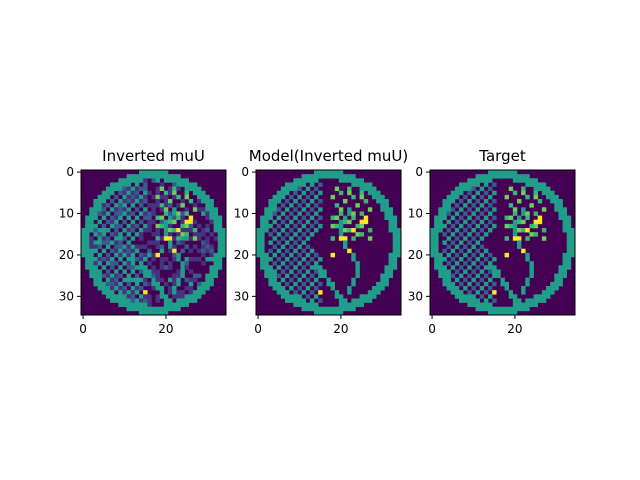 The width and height of the screenshot is (640, 480). What do you see at coordinates (329, 243) in the screenshot?
I see `heatmap-cells` at bounding box center [329, 243].